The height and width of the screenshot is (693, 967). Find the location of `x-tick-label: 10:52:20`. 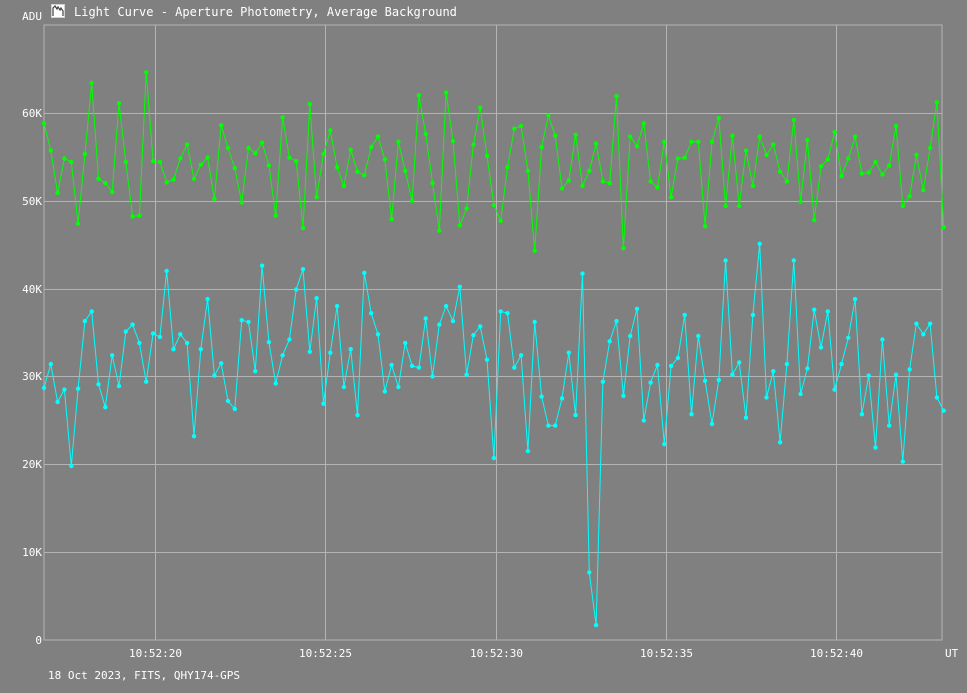

x-tick-label: 10:52:20 is located at coordinates (155, 653).